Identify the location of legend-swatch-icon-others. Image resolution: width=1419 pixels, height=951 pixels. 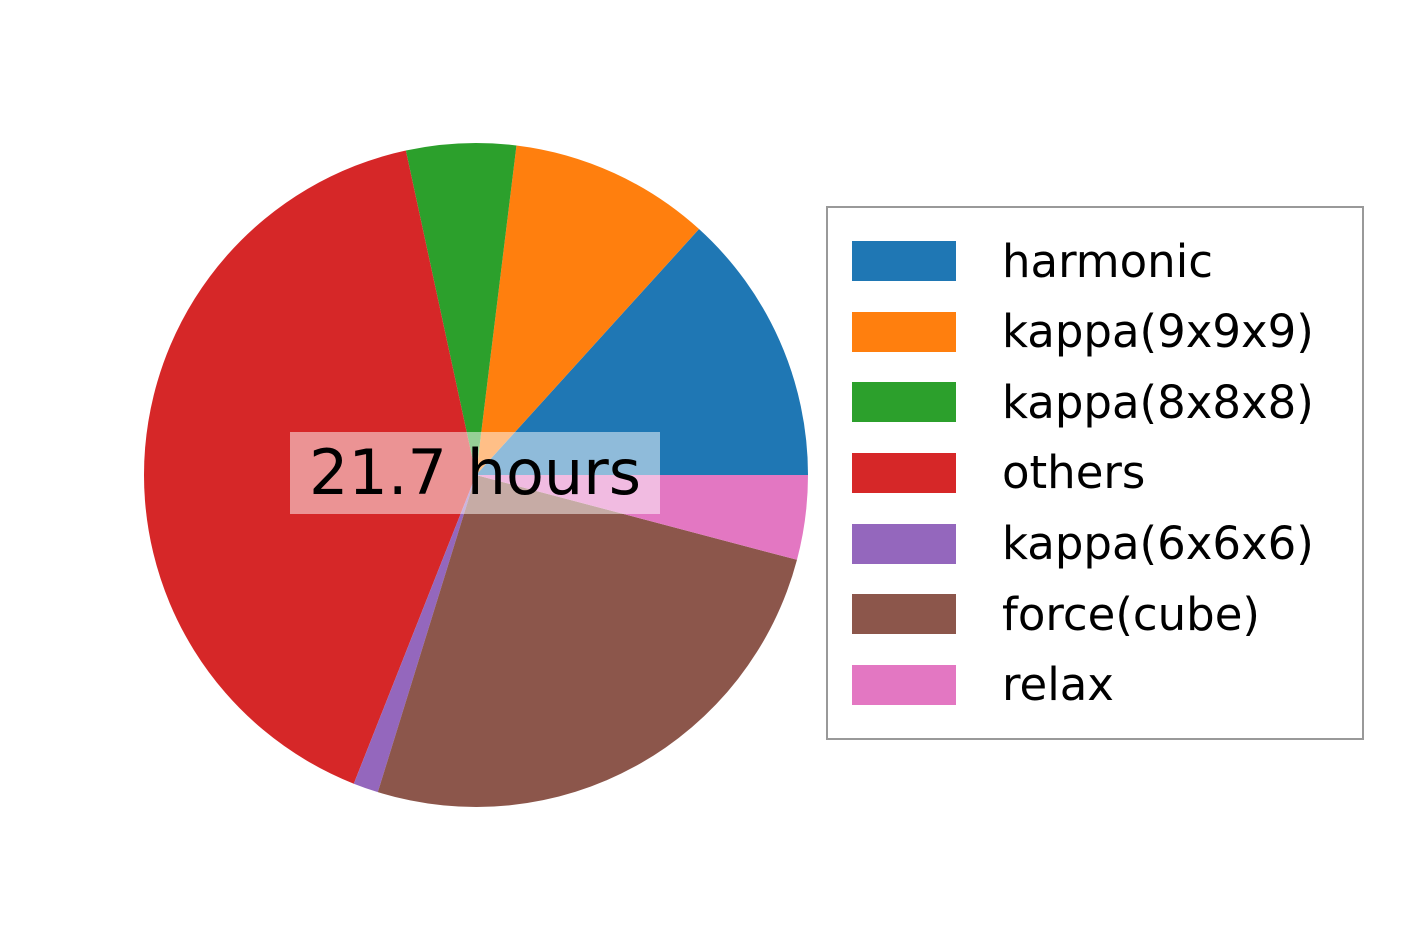
(904, 472).